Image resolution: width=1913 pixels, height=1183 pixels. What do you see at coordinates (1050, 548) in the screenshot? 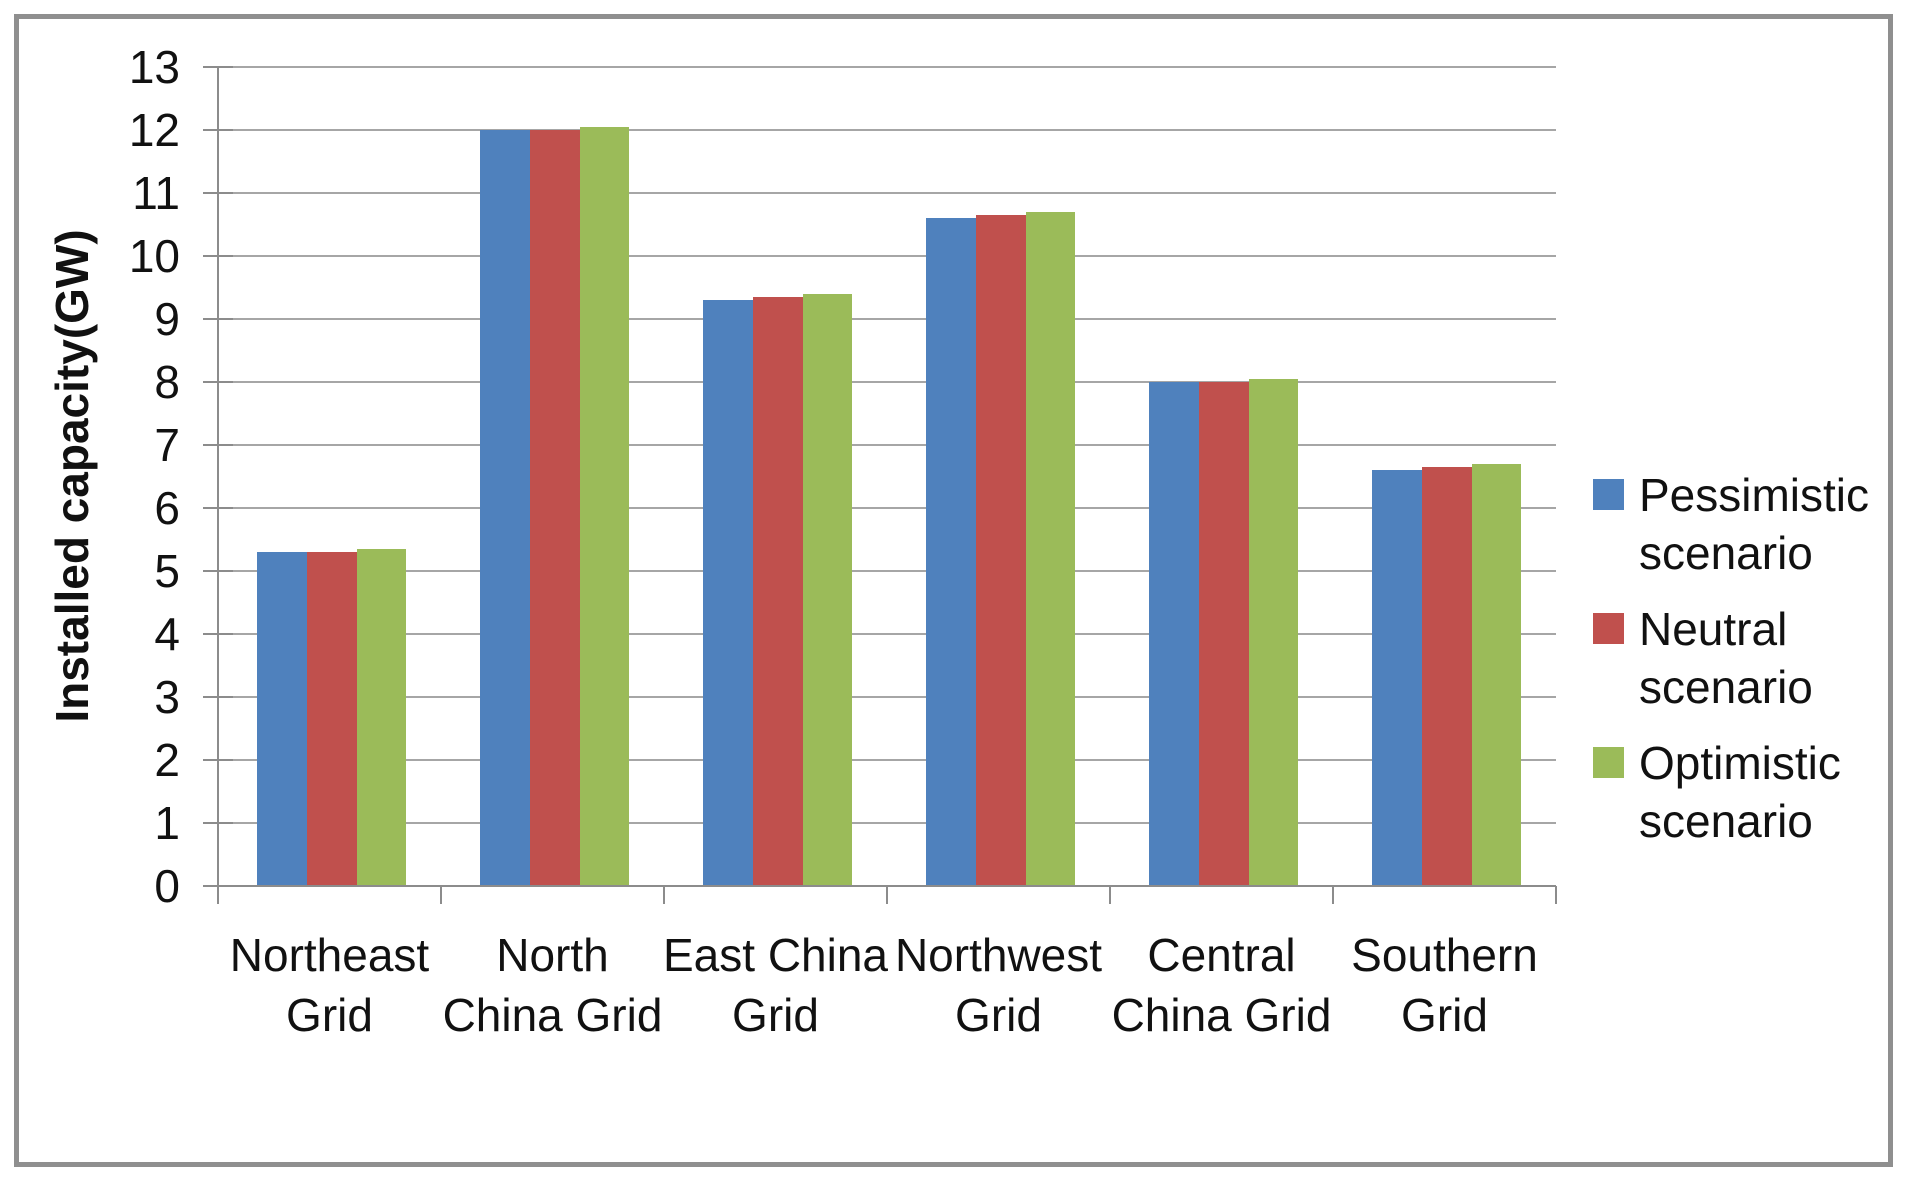
I see `bar-optimistic-northwest-grid` at bounding box center [1050, 548].